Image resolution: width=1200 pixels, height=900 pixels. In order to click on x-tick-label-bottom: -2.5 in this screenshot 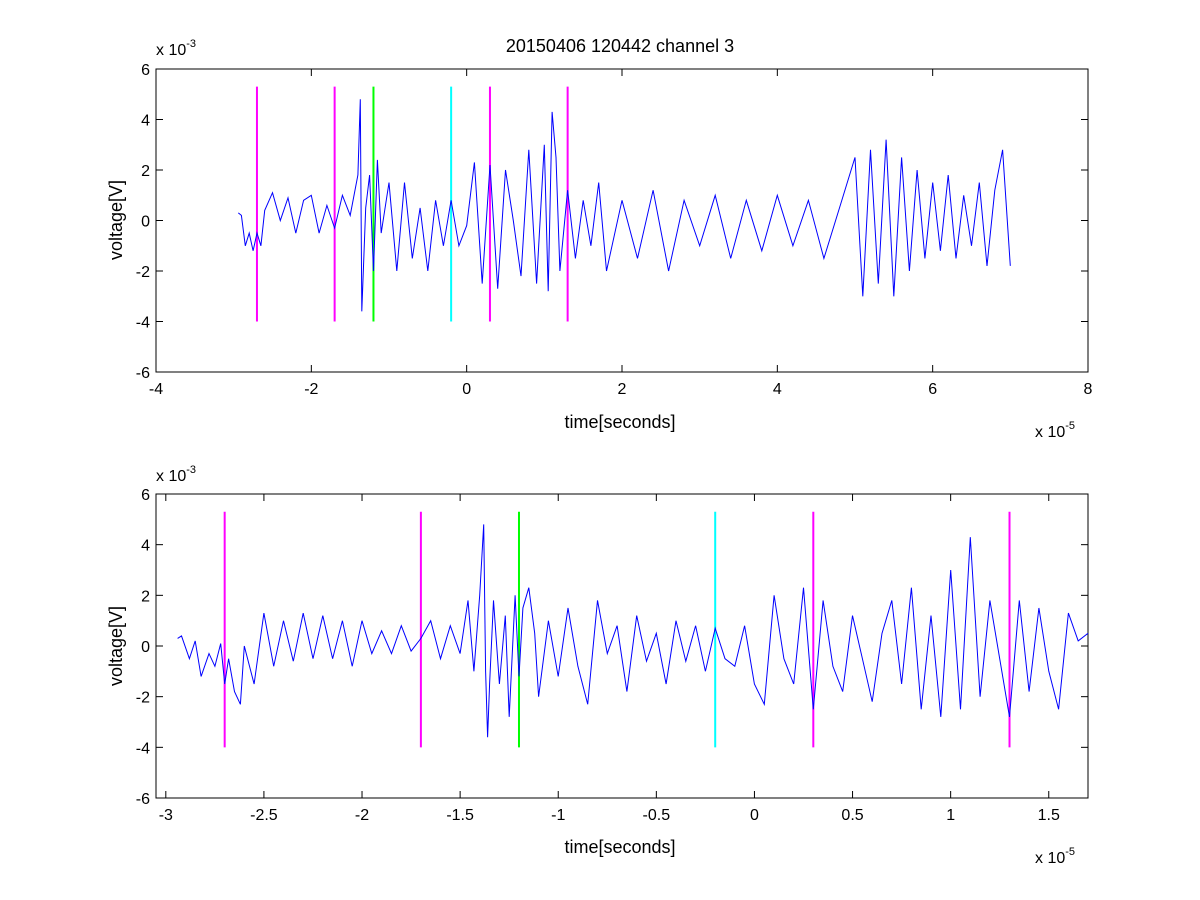, I will do `click(264, 815)`.